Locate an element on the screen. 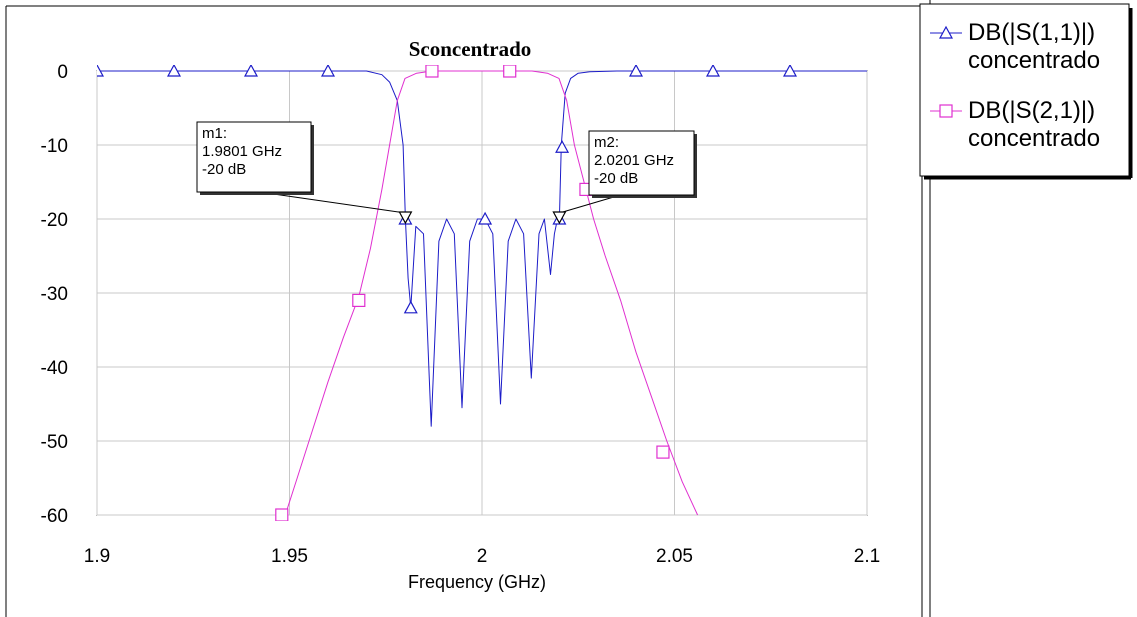  legend-label: DB(|S(2,1)|) is located at coordinates (1031, 110).